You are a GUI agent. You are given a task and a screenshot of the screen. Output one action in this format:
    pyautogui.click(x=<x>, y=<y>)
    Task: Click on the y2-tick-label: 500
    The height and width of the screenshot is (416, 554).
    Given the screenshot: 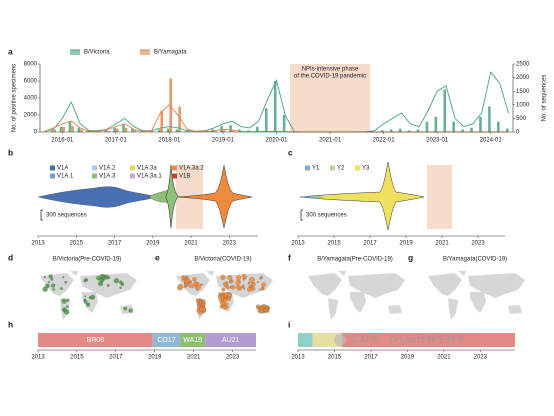 What is the action you would take?
    pyautogui.click(x=521, y=119)
    